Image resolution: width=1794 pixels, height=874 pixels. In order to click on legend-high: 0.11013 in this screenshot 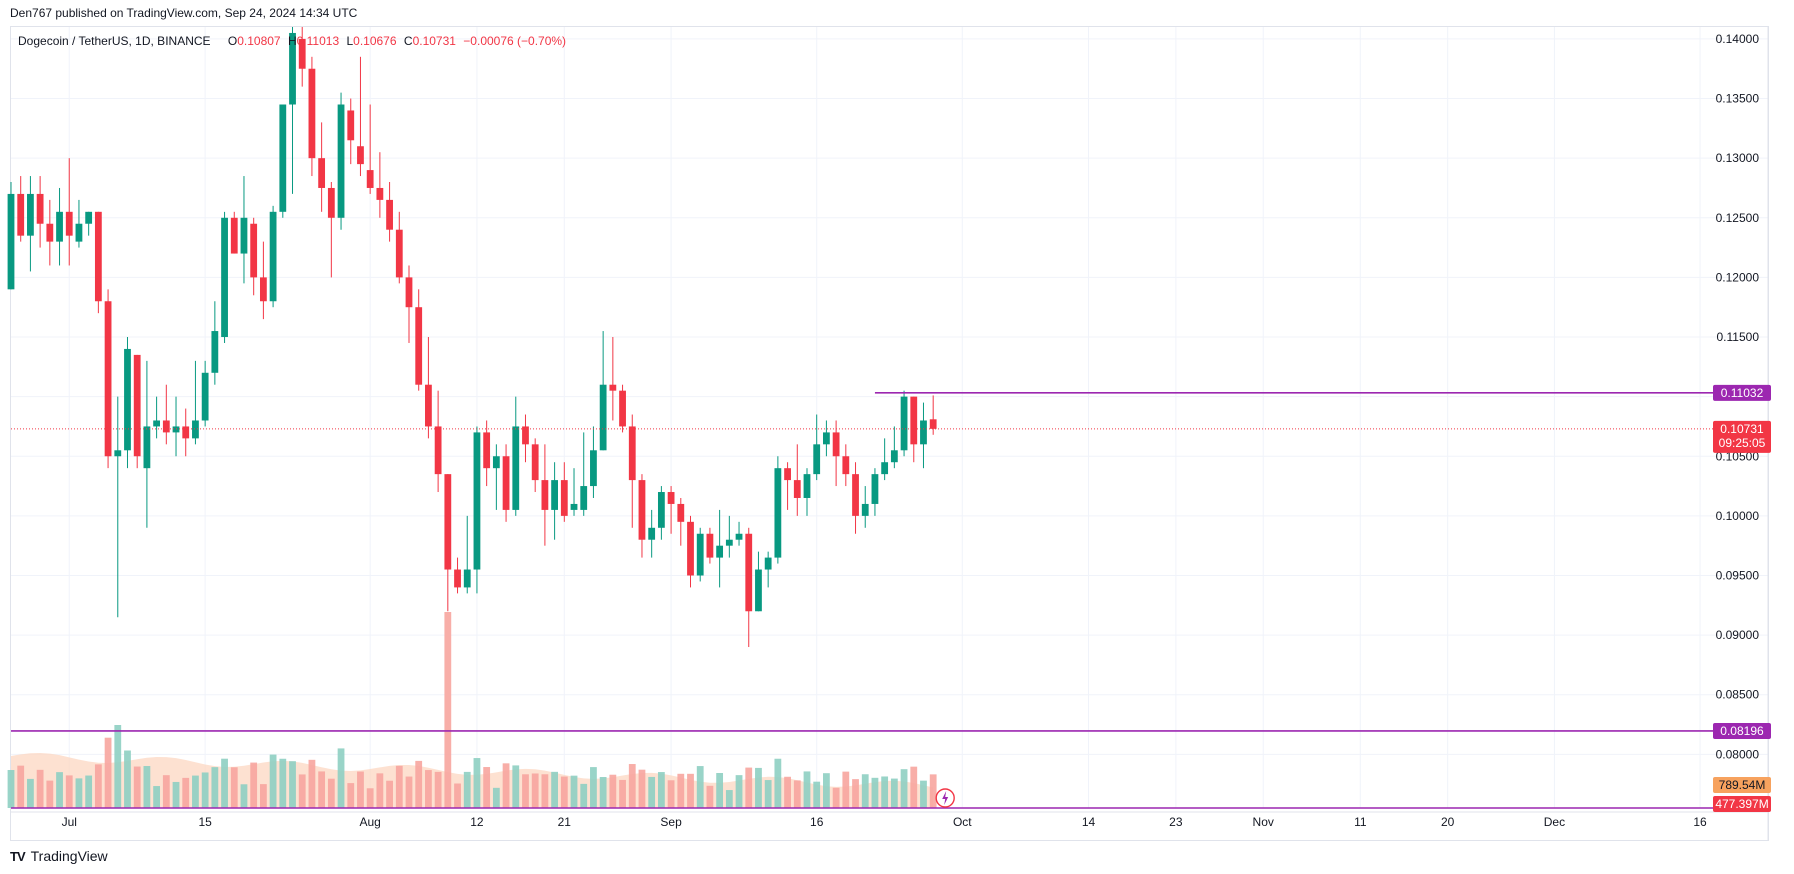, I will do `click(318, 41)`.